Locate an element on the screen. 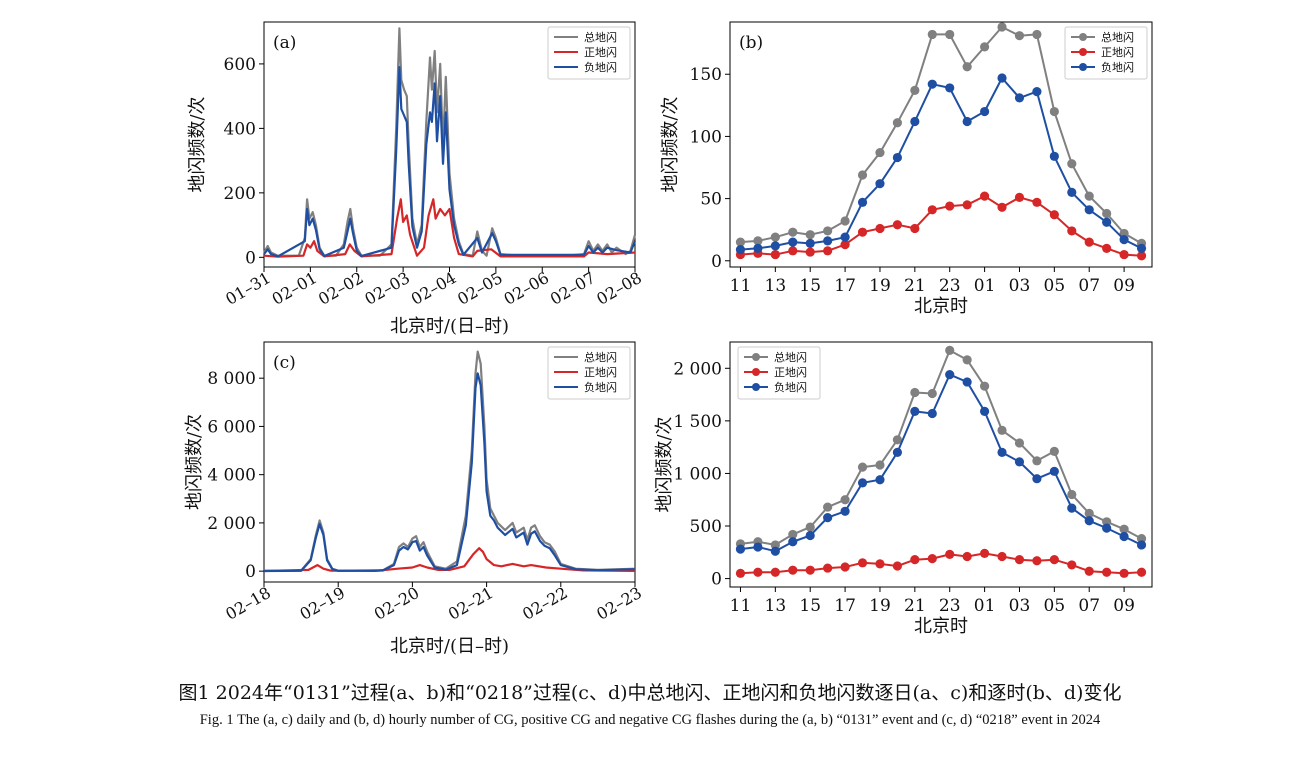 The image size is (1300, 780). x-tick-label: 05 is located at coordinates (1055, 286).